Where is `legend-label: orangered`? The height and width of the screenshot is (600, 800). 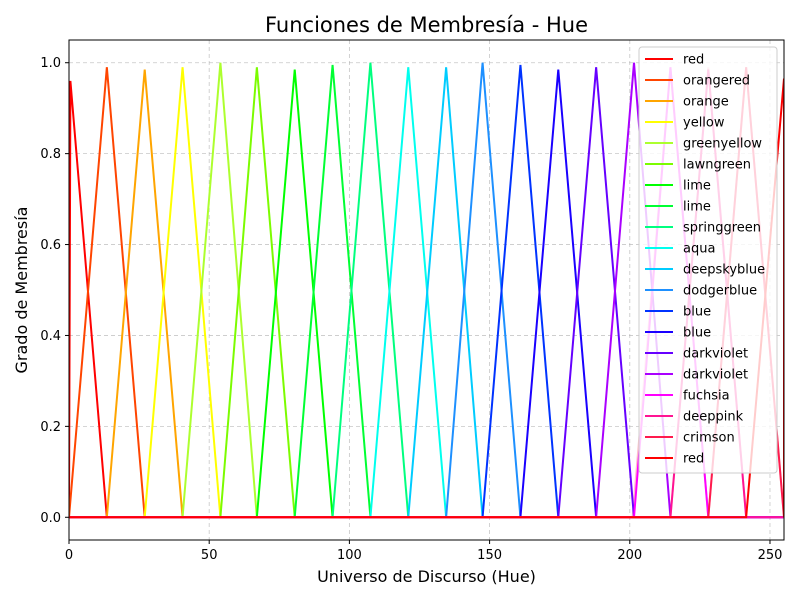 legend-label: orangered is located at coordinates (716, 81).